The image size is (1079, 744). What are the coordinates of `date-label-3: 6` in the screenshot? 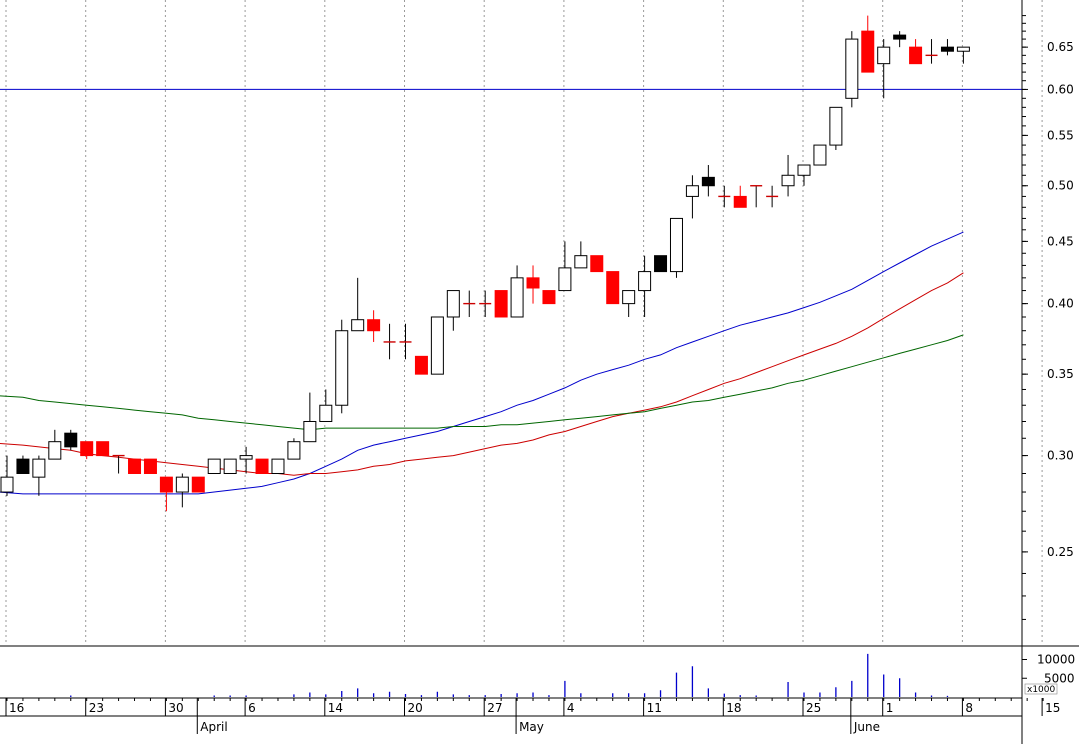 It's located at (252, 708).